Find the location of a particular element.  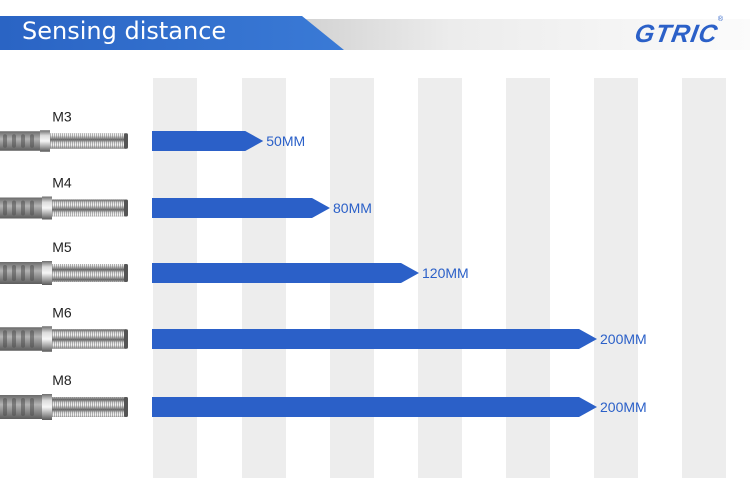

category-label: M8 is located at coordinates (62, 380).